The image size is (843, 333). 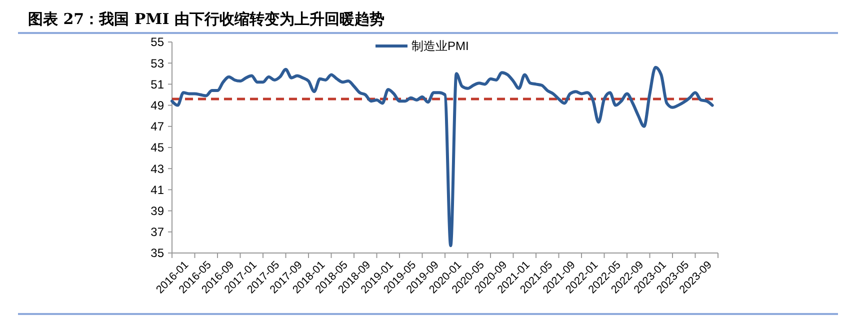 I want to click on legend-label: 制造业PMI, so click(x=440, y=46).